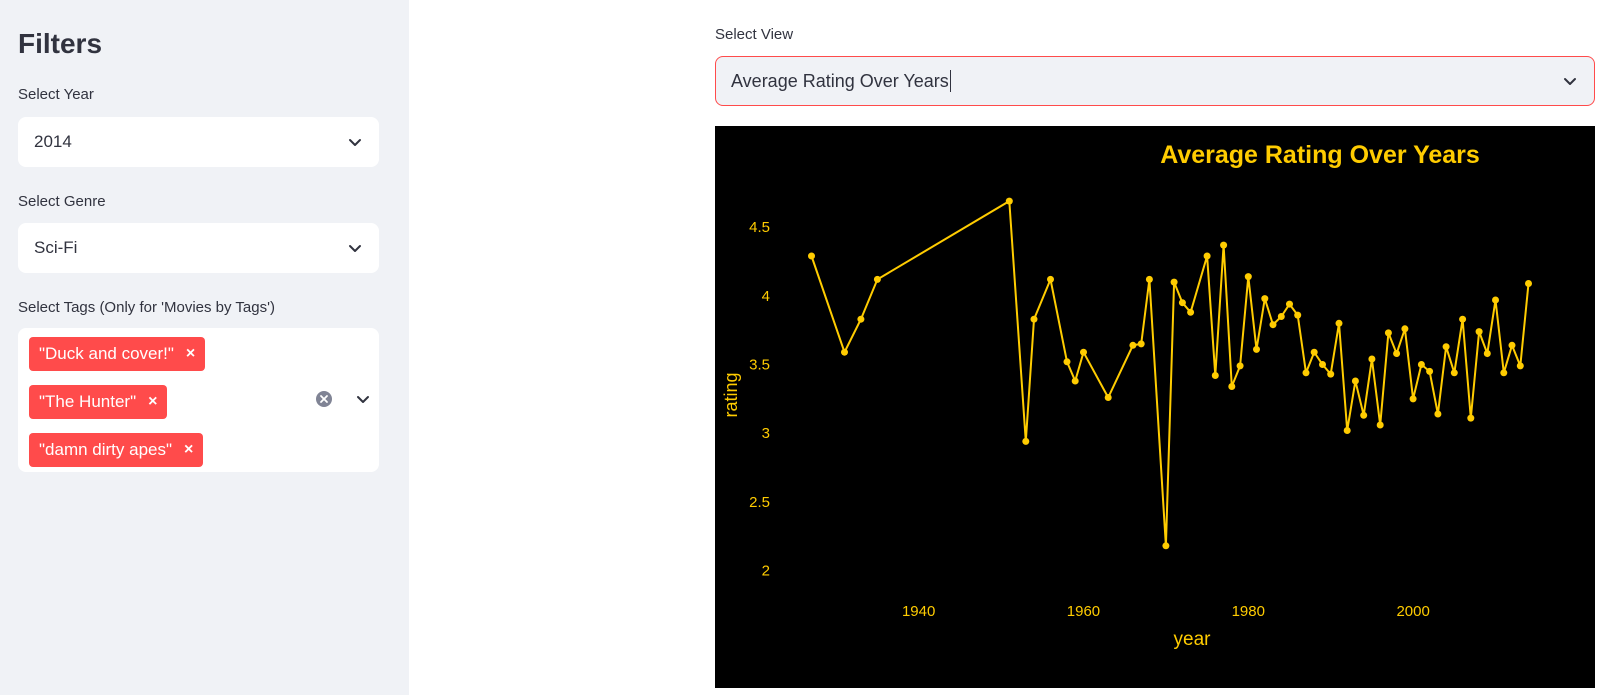  I want to click on view-label: Select View, so click(754, 34).